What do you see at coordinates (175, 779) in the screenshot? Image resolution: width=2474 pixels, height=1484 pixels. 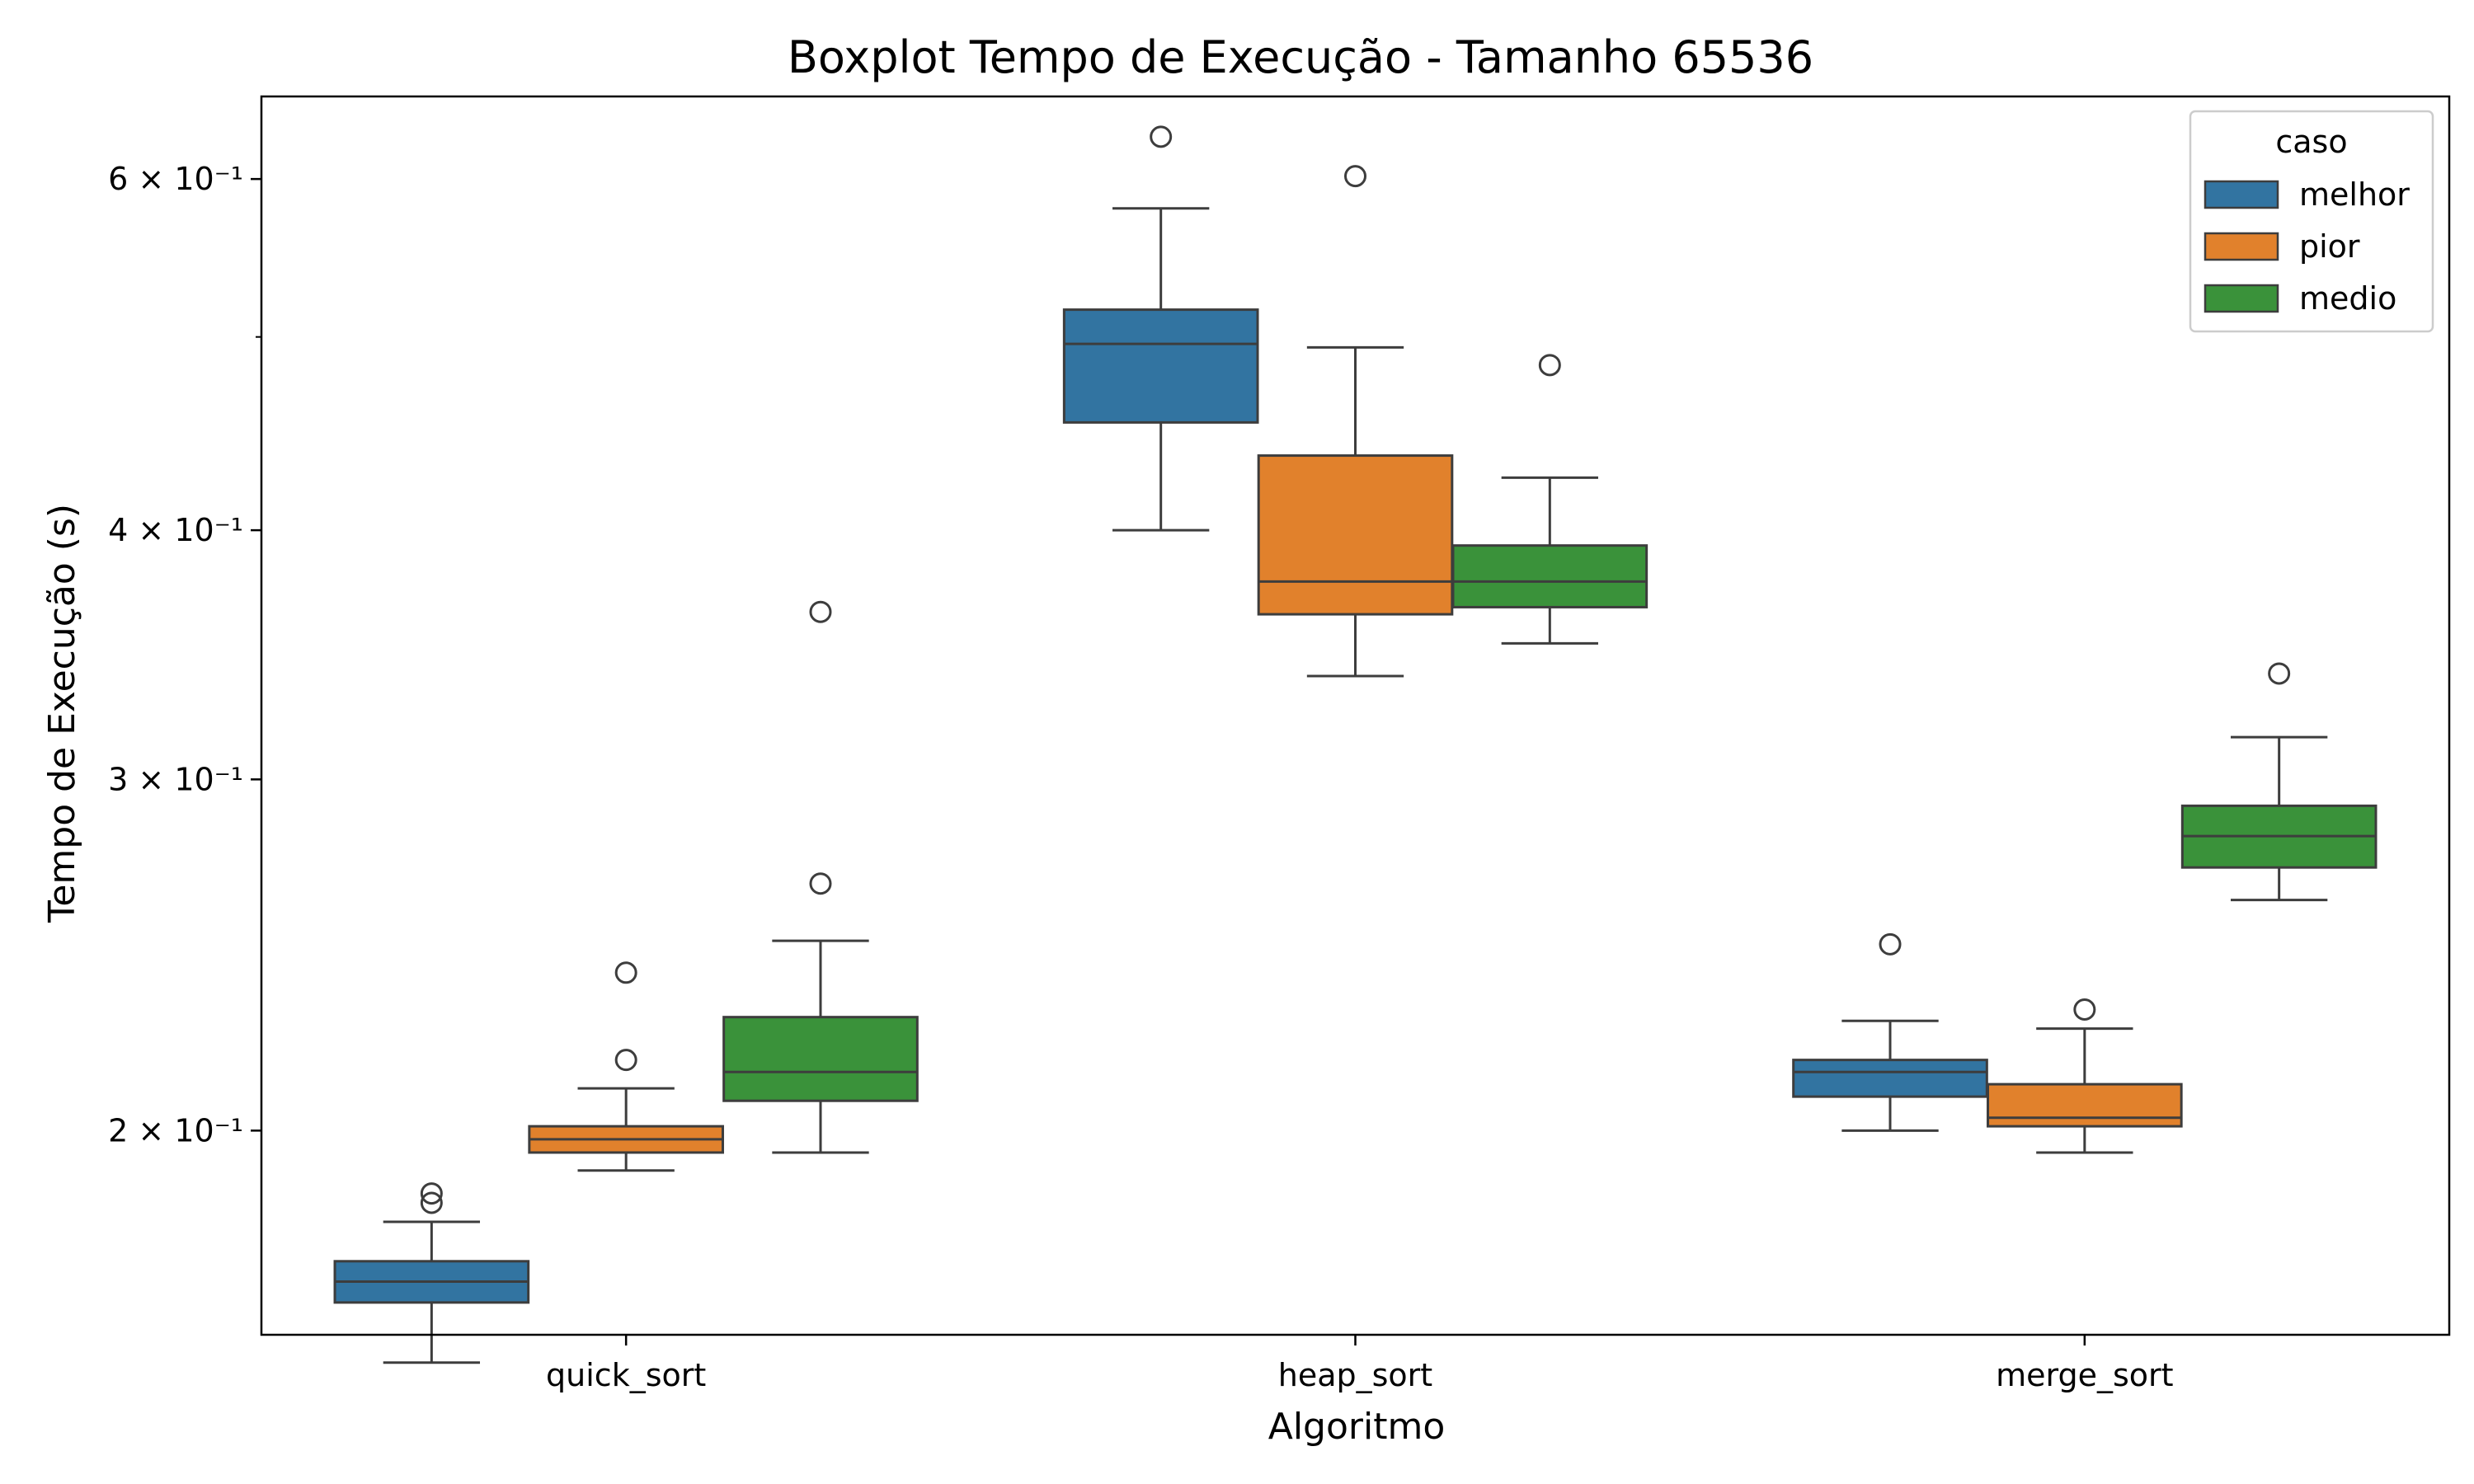 I see `y-tick-label: 3 × 10⁻¹` at bounding box center [175, 779].